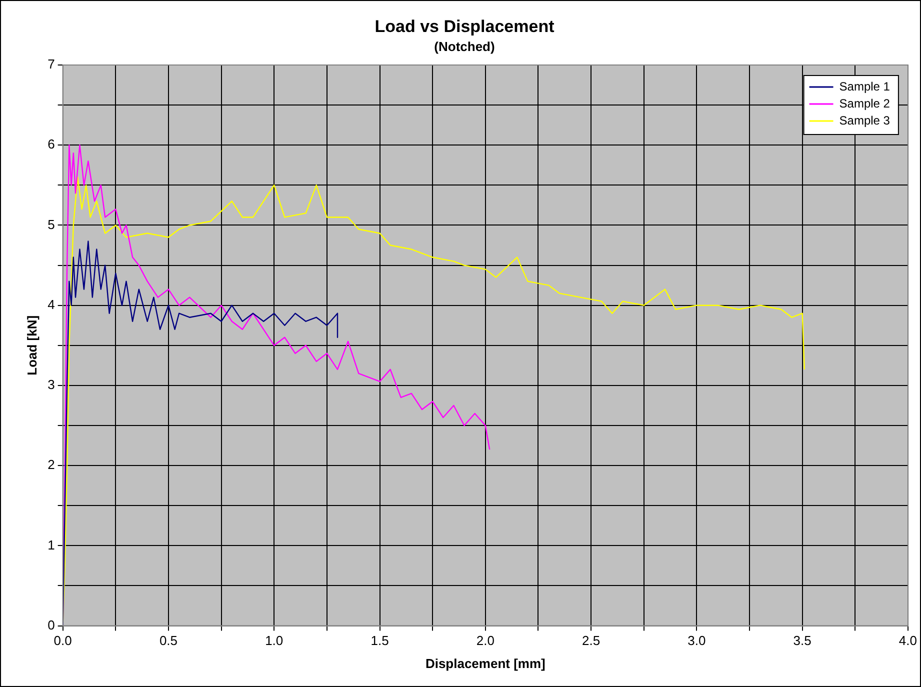 Image resolution: width=921 pixels, height=687 pixels. What do you see at coordinates (379, 640) in the screenshot?
I see `x-tick-label: 1.5` at bounding box center [379, 640].